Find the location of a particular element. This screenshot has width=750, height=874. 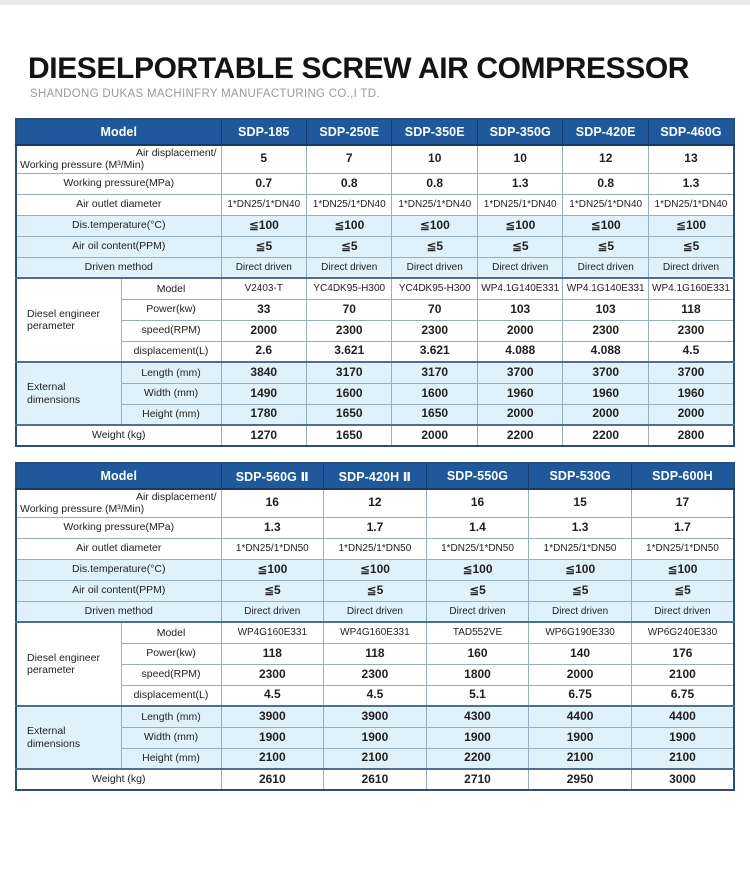

column-header-model: SDP-460G is located at coordinates (691, 132).